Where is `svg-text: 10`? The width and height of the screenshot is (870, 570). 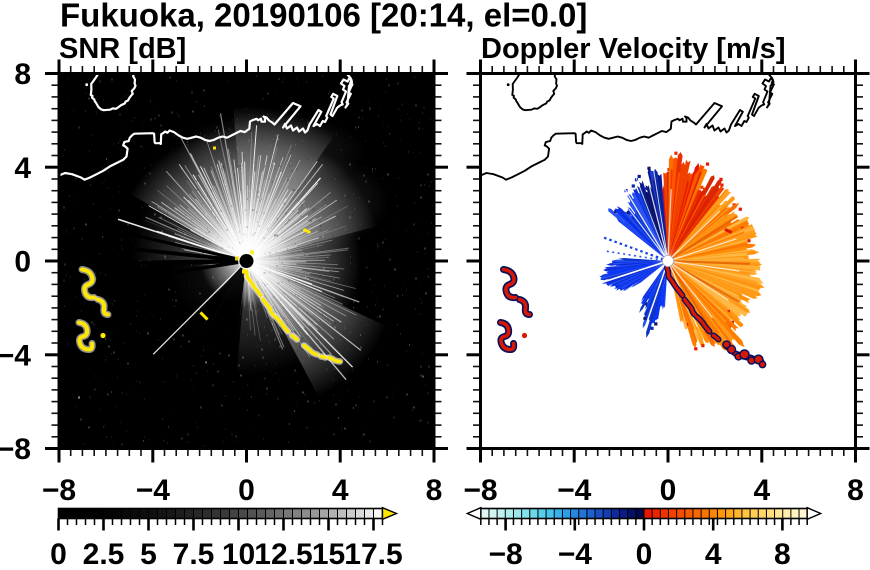
svg-text: 10 is located at coordinates (238, 554).